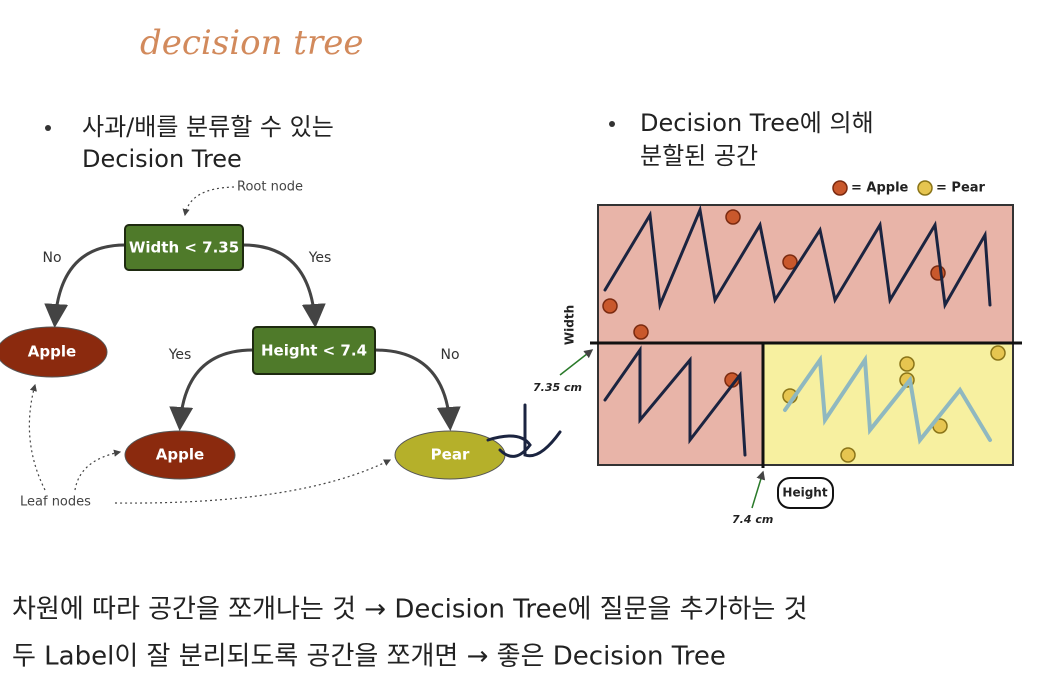 The height and width of the screenshot is (694, 1051). What do you see at coordinates (251, 43) in the screenshot?
I see `handwritten-annotation: decision tree` at bounding box center [251, 43].